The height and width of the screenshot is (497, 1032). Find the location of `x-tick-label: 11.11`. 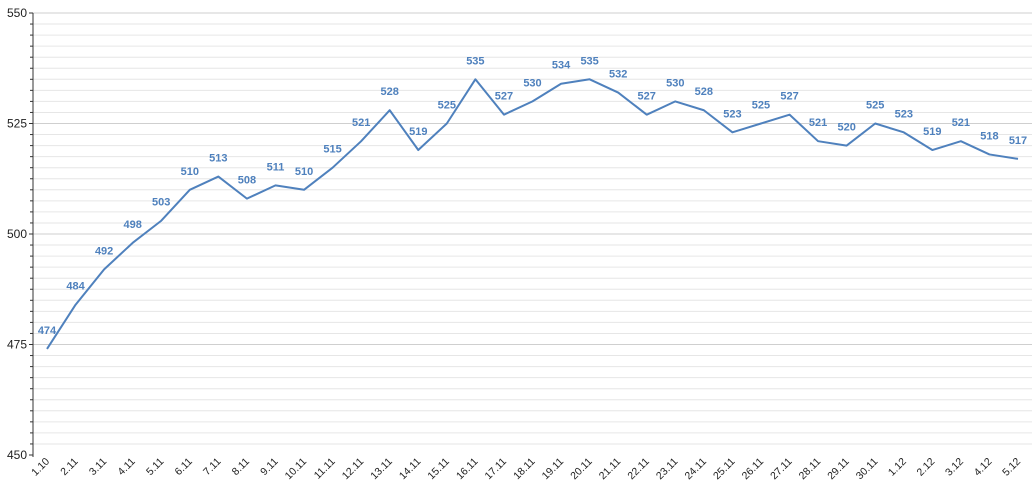

x-tick-label: 11.11 is located at coordinates (325, 469).